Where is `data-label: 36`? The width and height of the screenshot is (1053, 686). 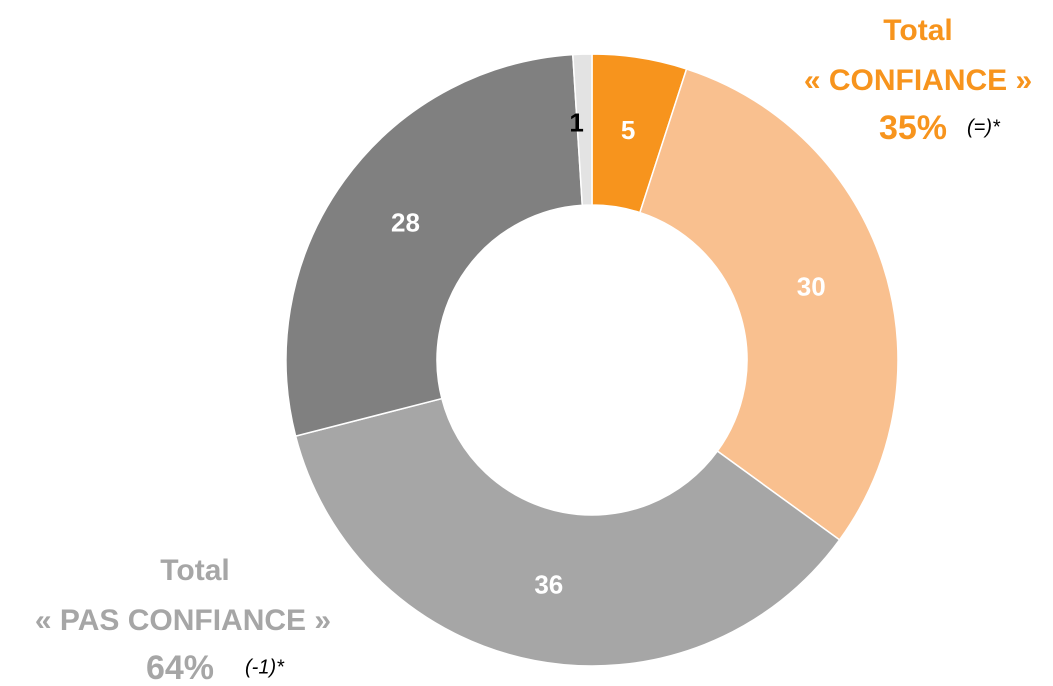 data-label: 36 is located at coordinates (548, 584).